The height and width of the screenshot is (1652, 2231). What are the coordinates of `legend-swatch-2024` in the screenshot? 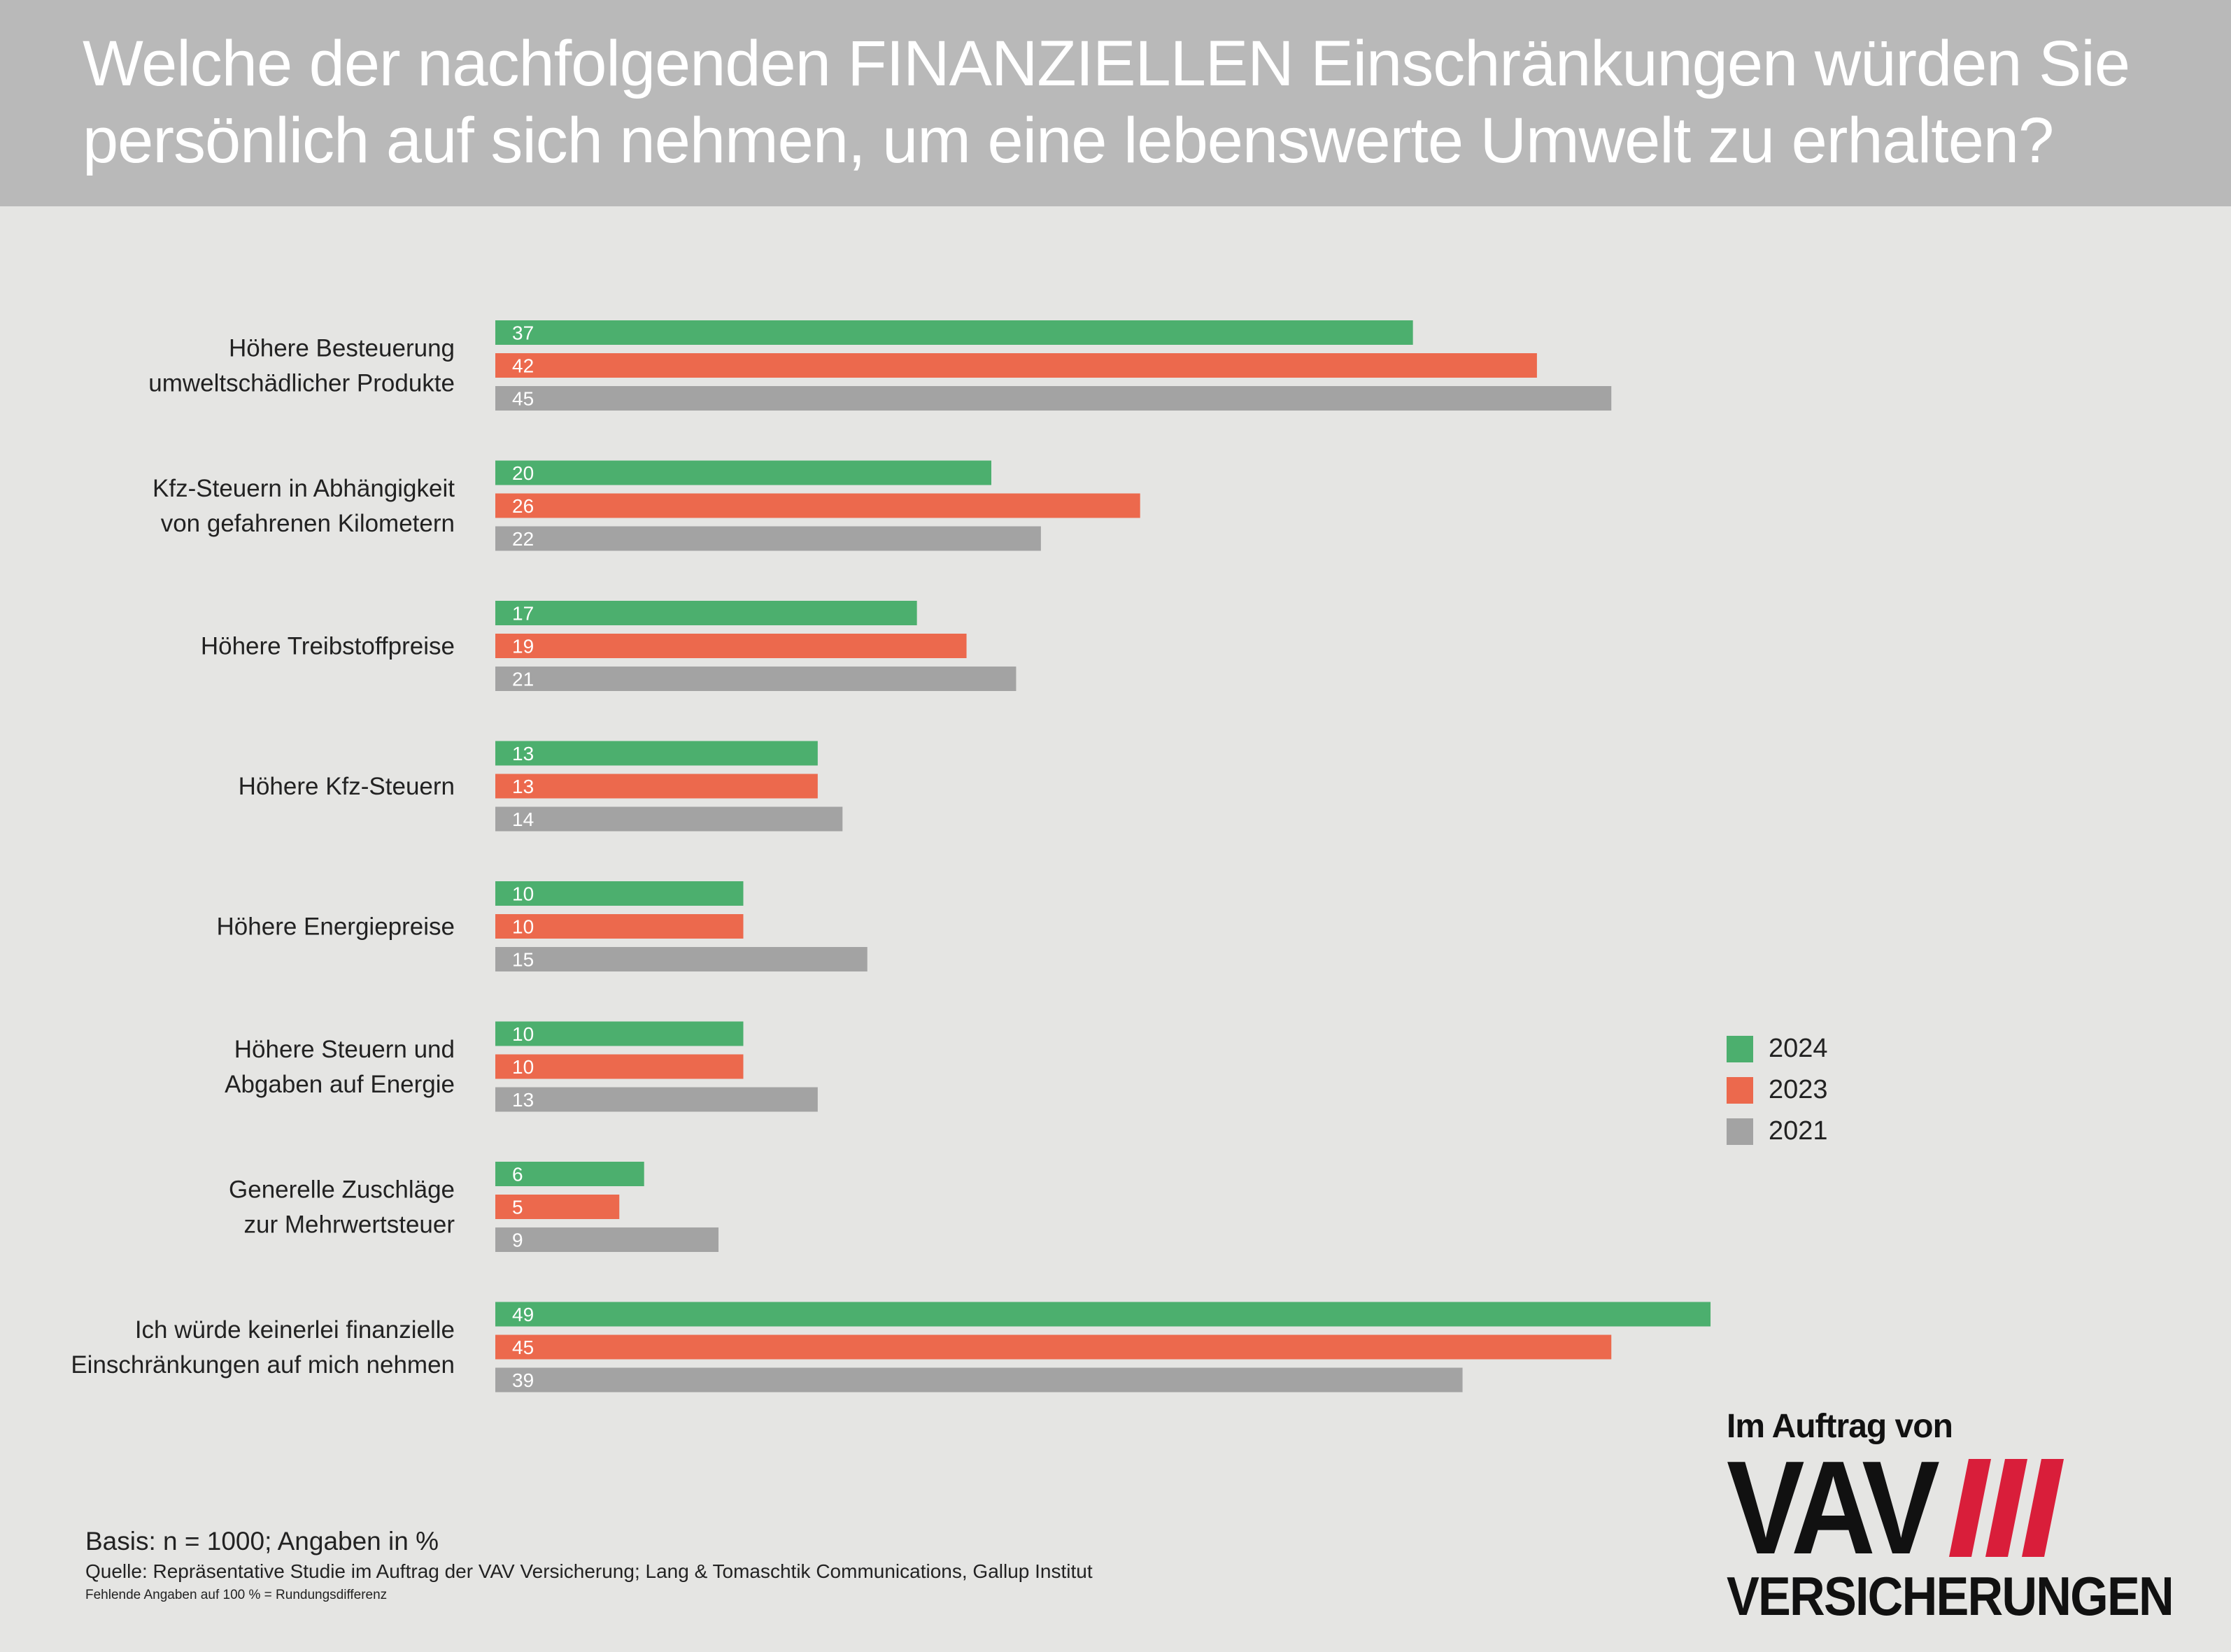 It's located at (1740, 1048).